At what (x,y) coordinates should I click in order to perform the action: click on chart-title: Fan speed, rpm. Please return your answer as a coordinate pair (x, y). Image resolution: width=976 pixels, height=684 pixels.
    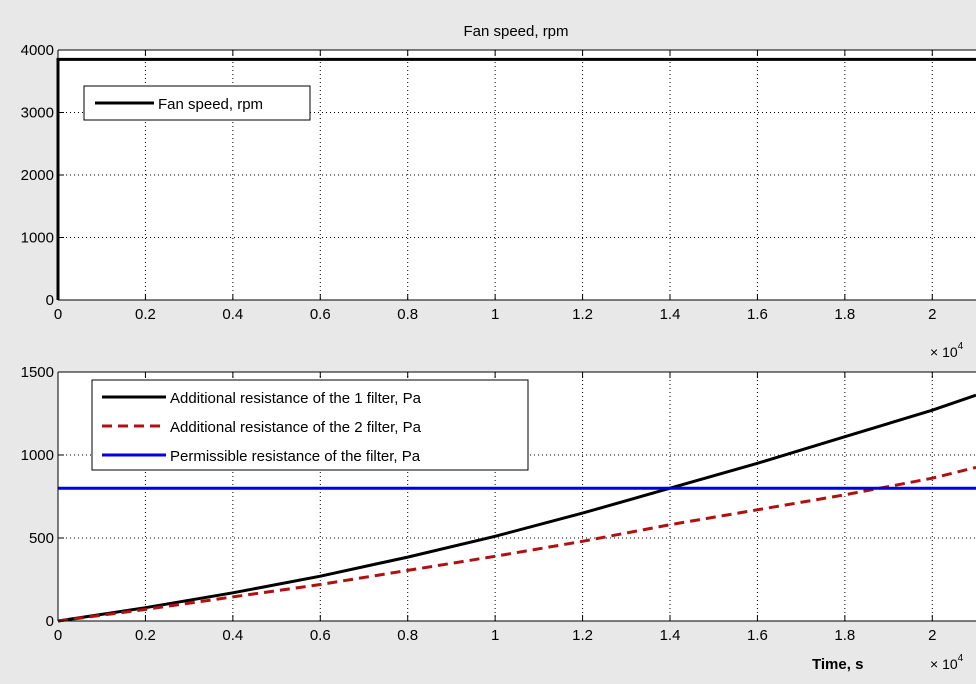
    Looking at the image, I should click on (515, 31).